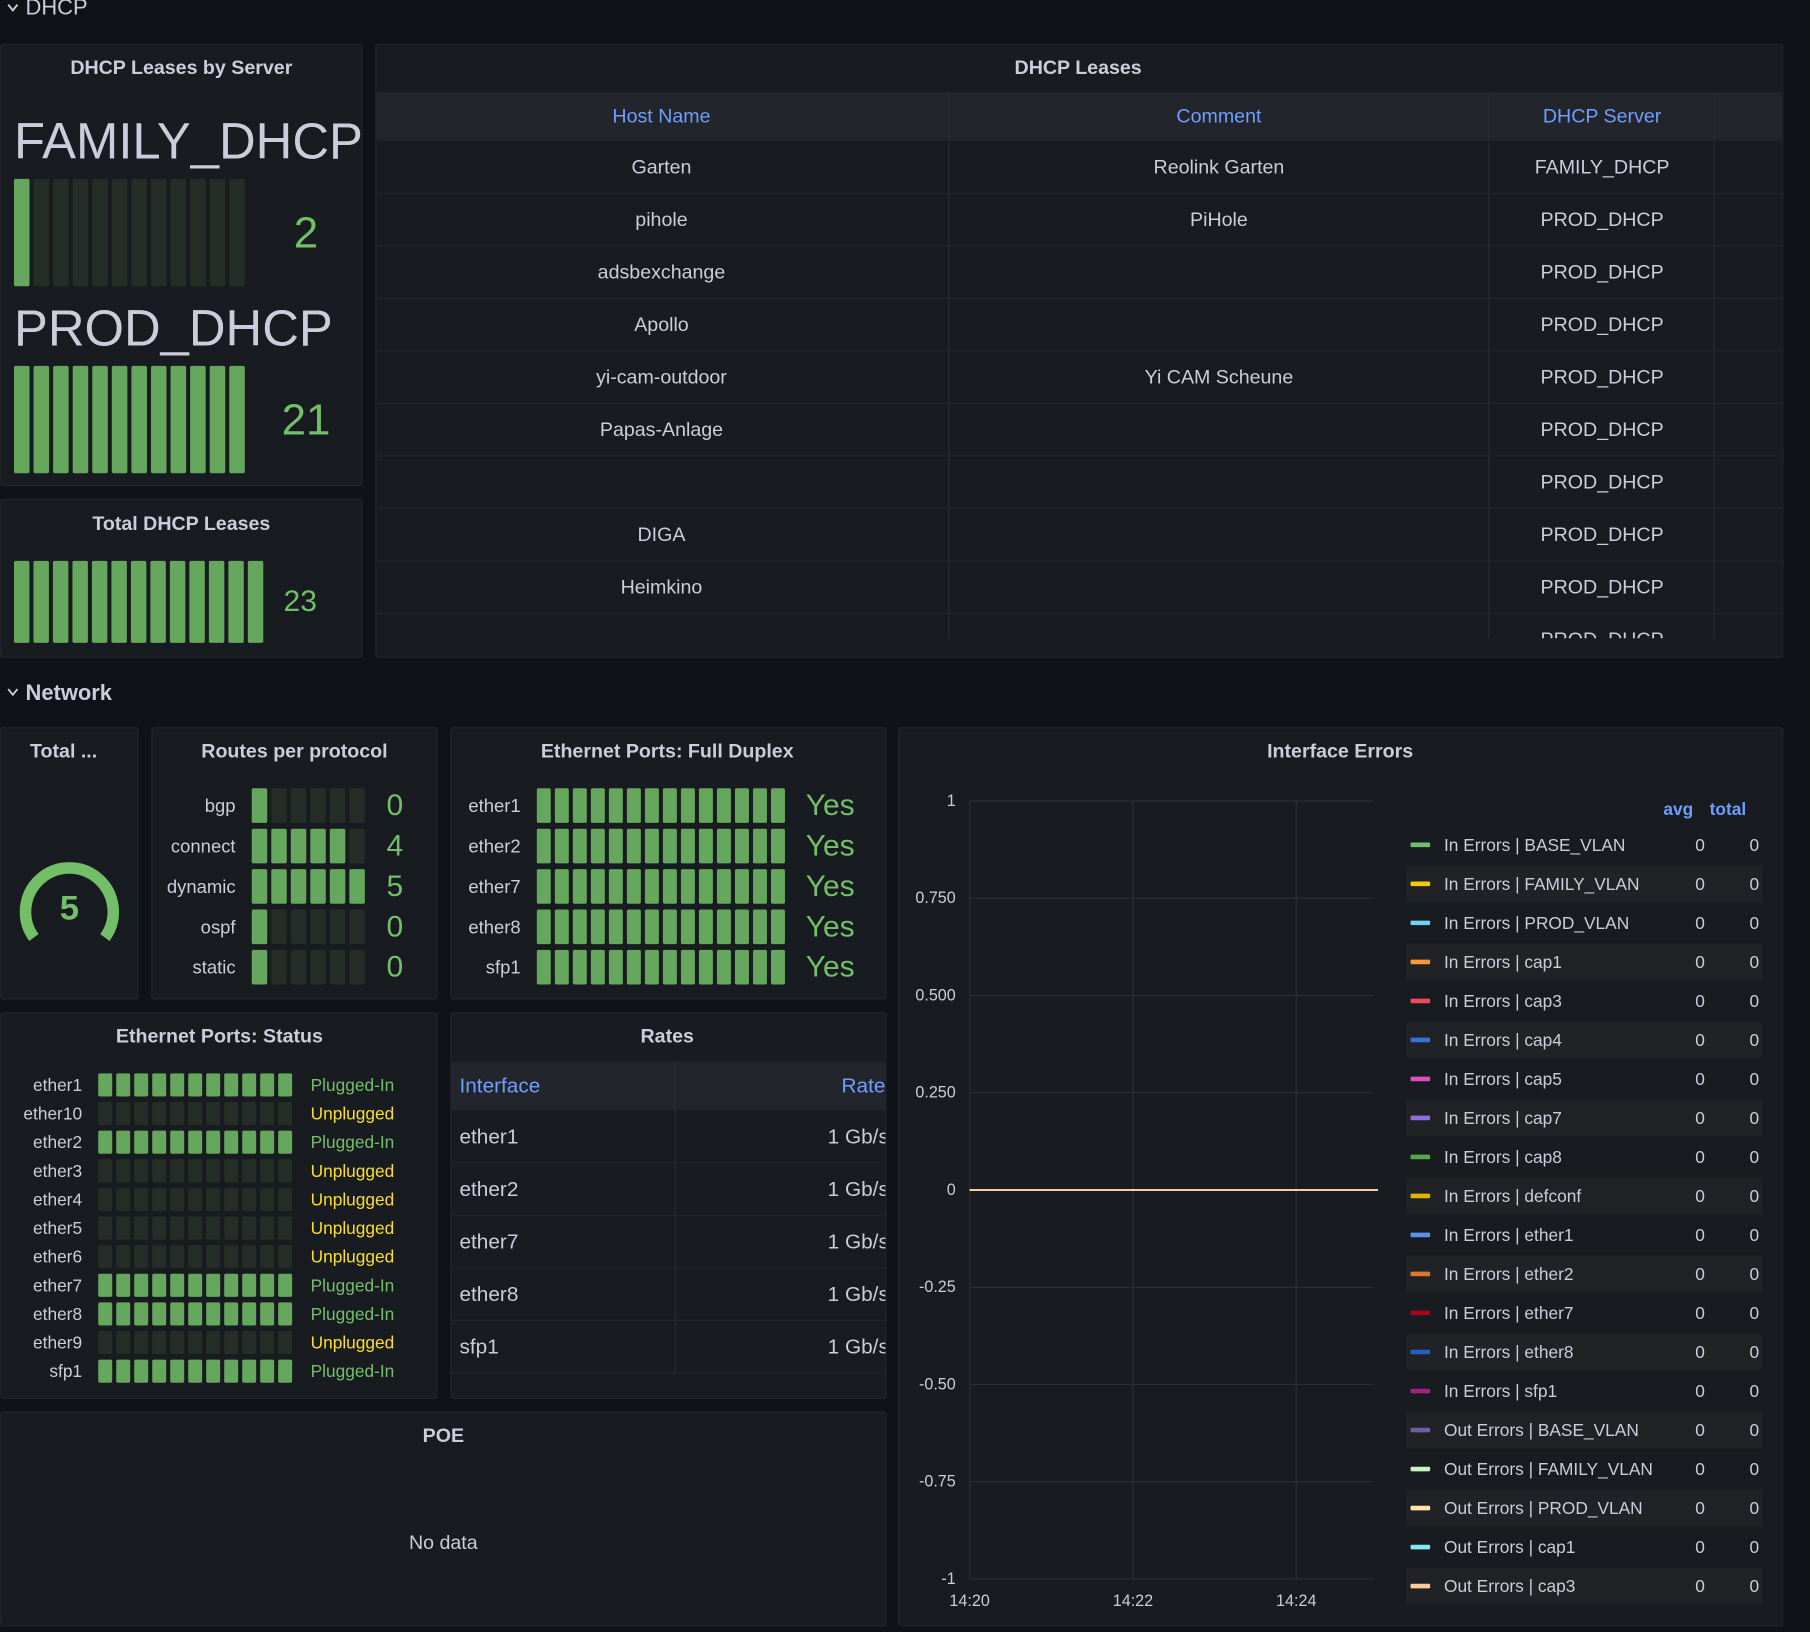  What do you see at coordinates (1543, 1508) in the screenshot?
I see `legend-item: Out Errors | PROD_VLAN` at bounding box center [1543, 1508].